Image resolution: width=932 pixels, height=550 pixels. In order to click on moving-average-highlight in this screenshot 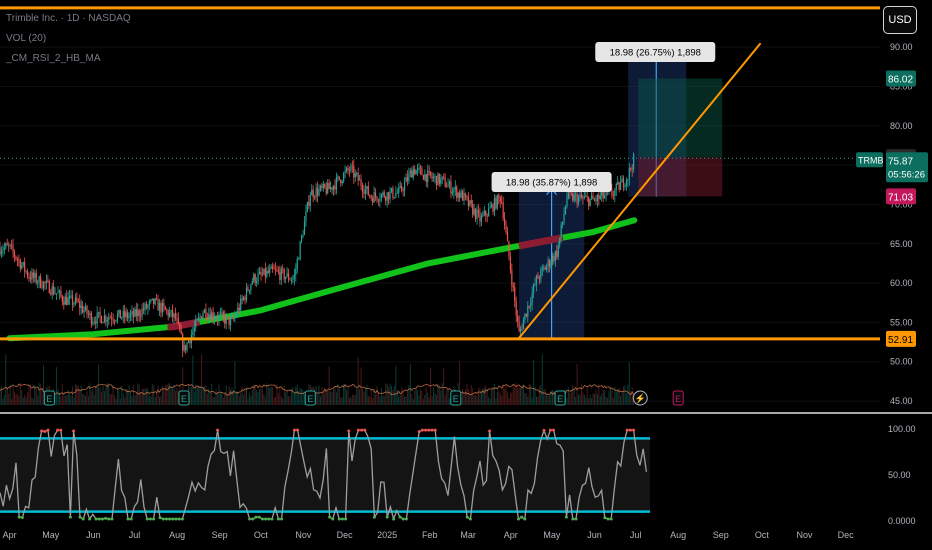, I will do `click(541, 242)`.